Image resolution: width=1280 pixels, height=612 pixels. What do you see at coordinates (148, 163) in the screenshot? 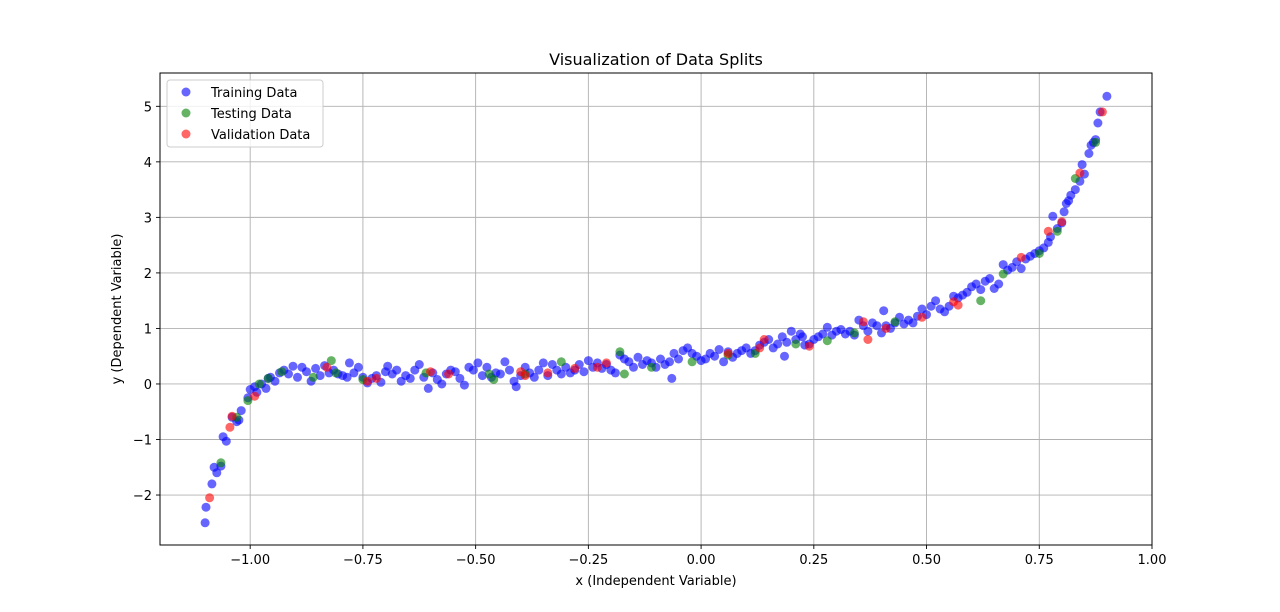
I see `y-tick-label: 4` at bounding box center [148, 163].